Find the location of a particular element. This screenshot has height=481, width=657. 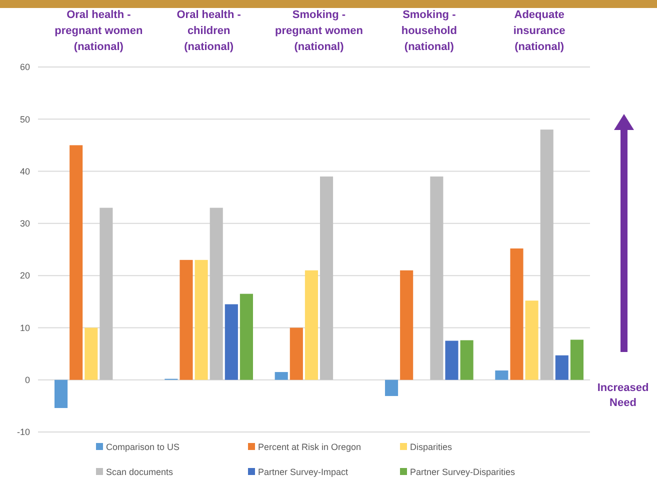

legend-label: Scan documents is located at coordinates (140, 472).